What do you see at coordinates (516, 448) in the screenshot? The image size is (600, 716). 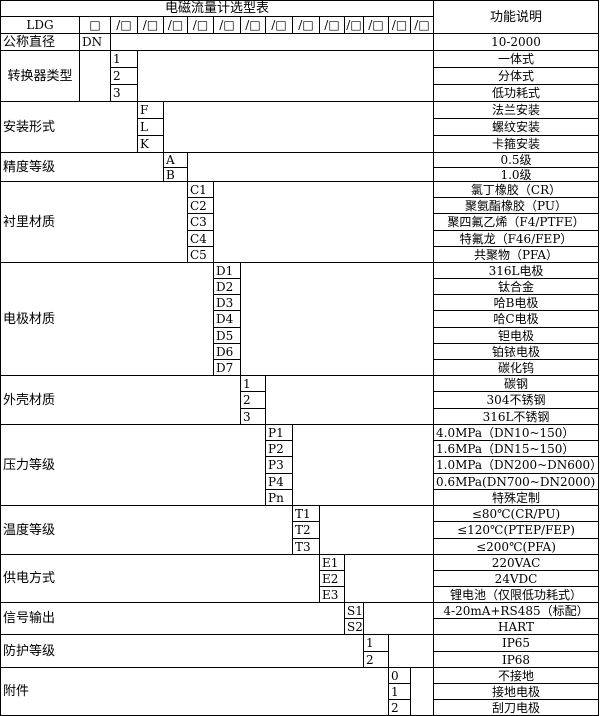 I see `option-desc: 1.6MPa（DN15~150）` at bounding box center [516, 448].